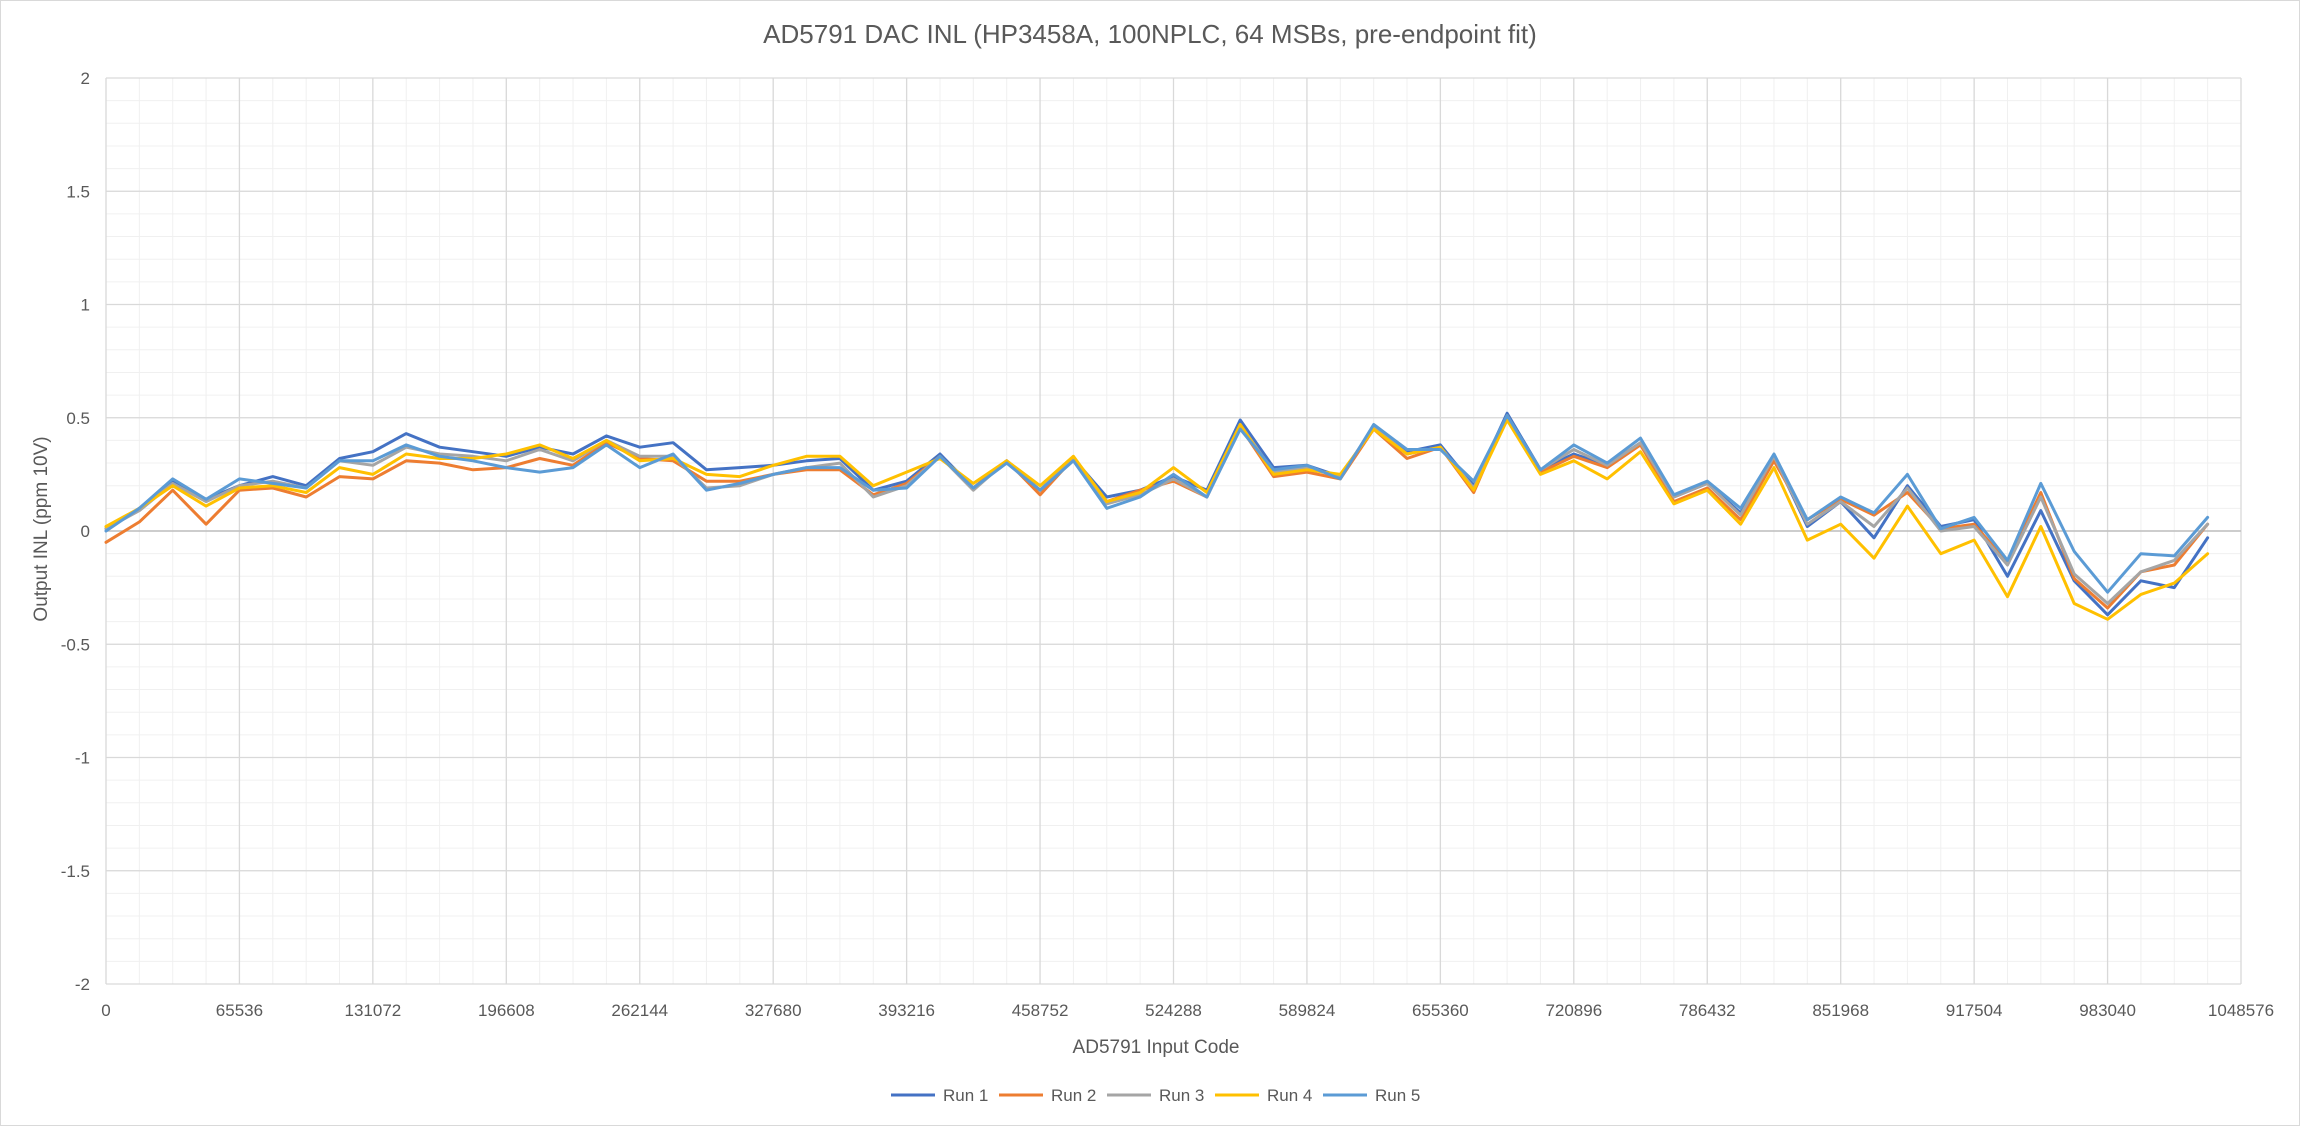 The width and height of the screenshot is (2300, 1130). What do you see at coordinates (82, 984) in the screenshot?
I see `y-tick-label: -2` at bounding box center [82, 984].